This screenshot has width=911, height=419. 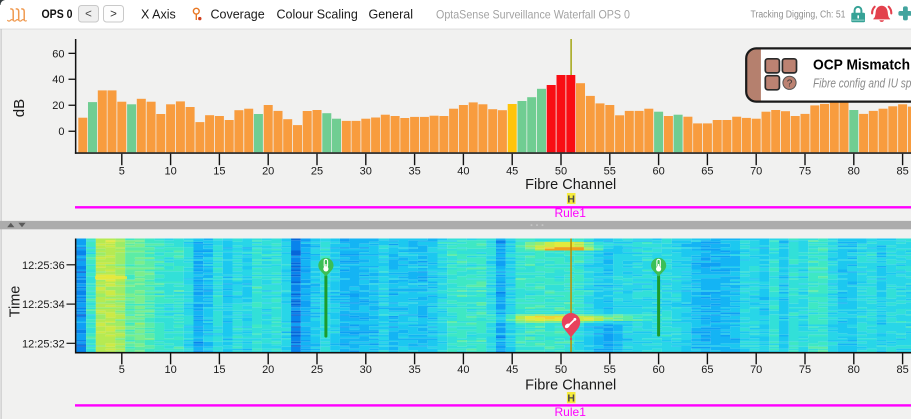 What do you see at coordinates (19, 108) in the screenshot?
I see `svg-text: dB` at bounding box center [19, 108].